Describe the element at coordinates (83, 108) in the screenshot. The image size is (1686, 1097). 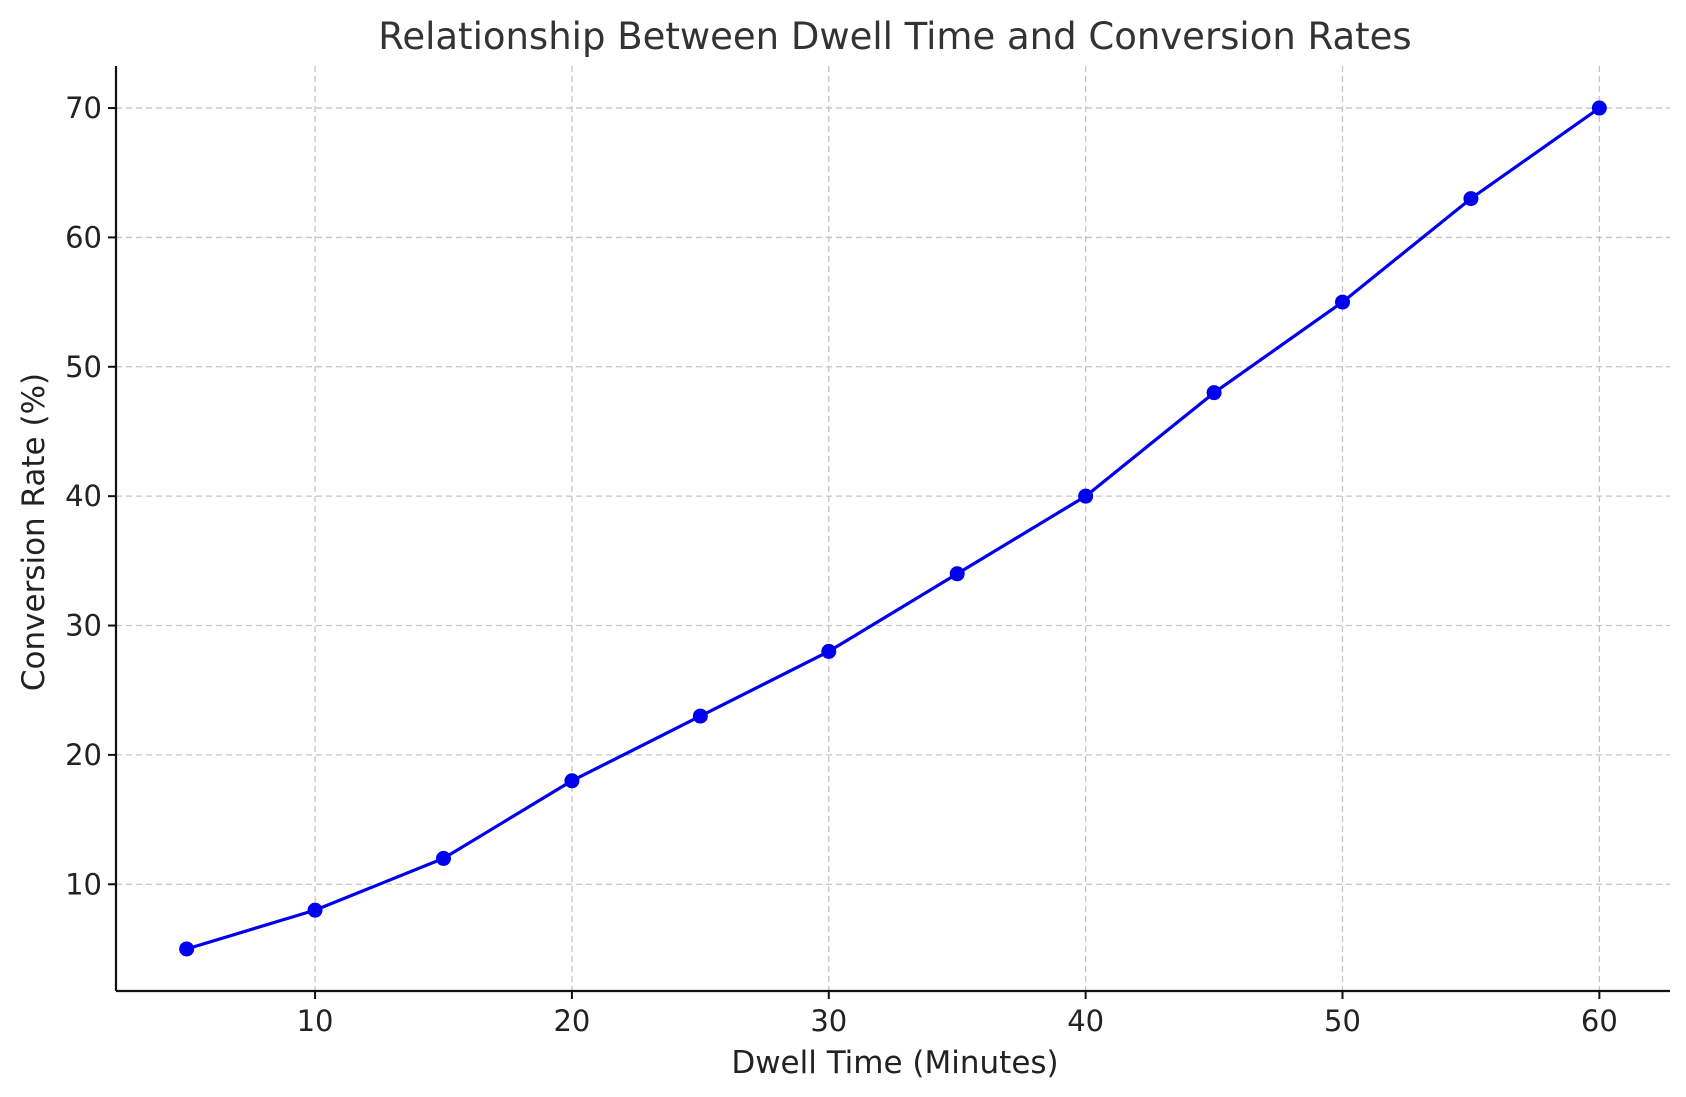
I see `y-tick-label: 70` at that location.